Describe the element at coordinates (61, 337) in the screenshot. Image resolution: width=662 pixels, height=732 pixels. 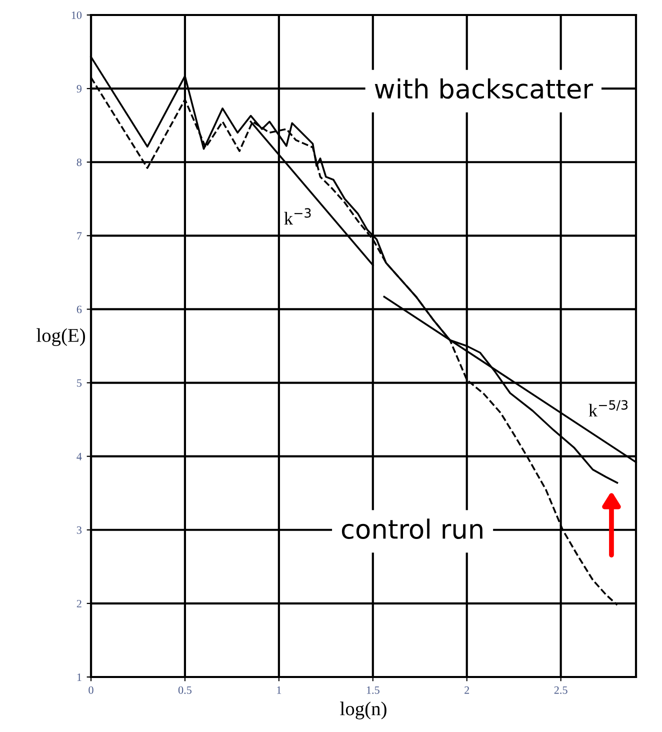
I see `y-axis-title: log(E)` at that location.